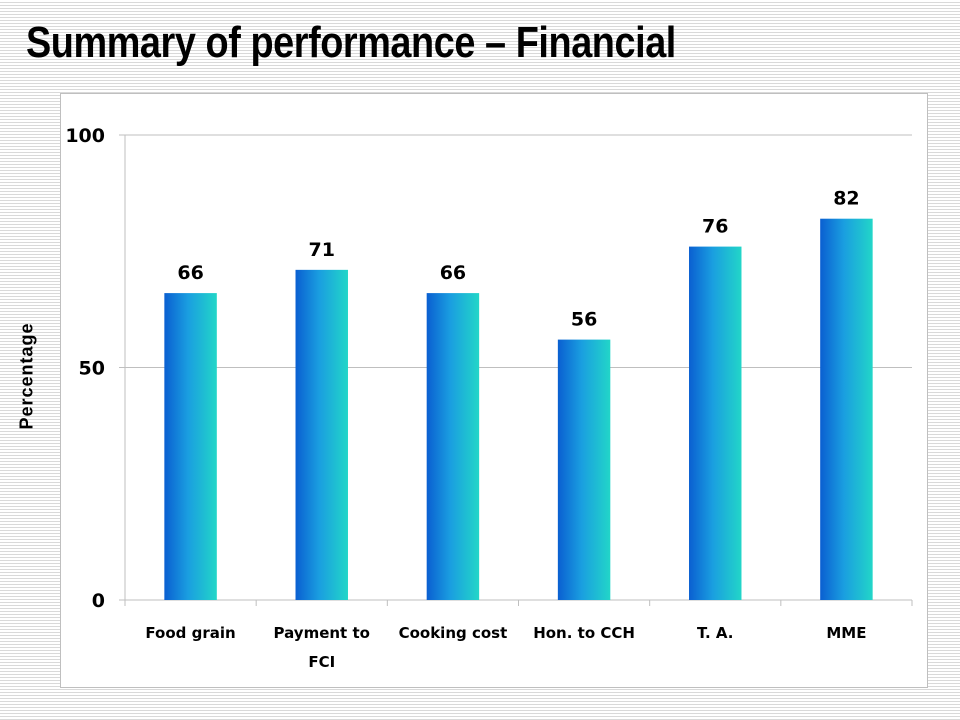  I want to click on data-label: 82, so click(846, 199).